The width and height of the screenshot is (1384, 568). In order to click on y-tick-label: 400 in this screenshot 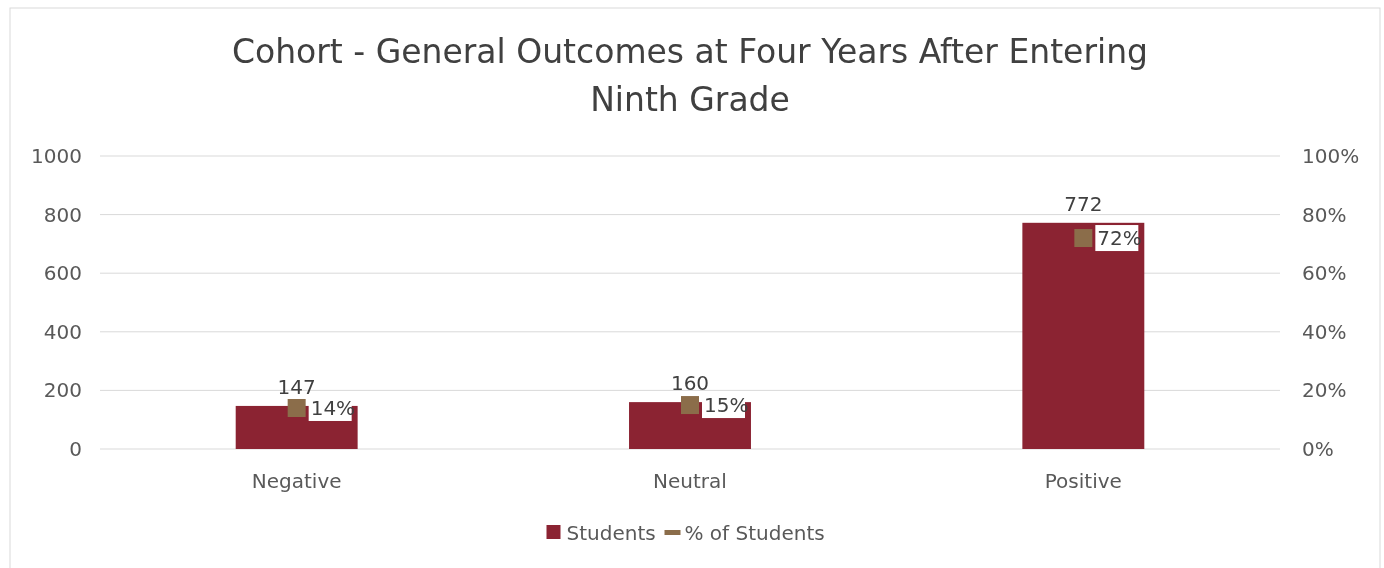, I will do `click(62, 331)`.